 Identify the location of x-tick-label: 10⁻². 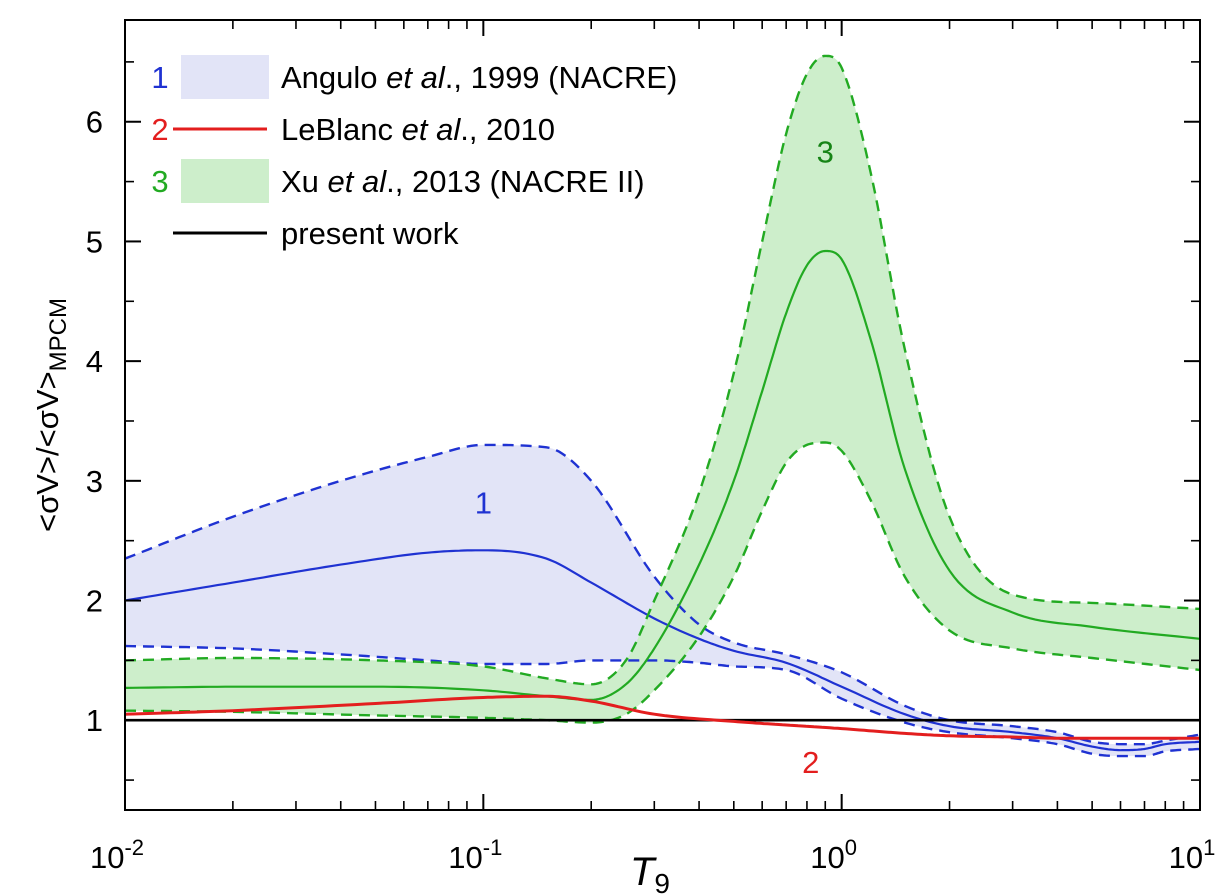
(117, 855).